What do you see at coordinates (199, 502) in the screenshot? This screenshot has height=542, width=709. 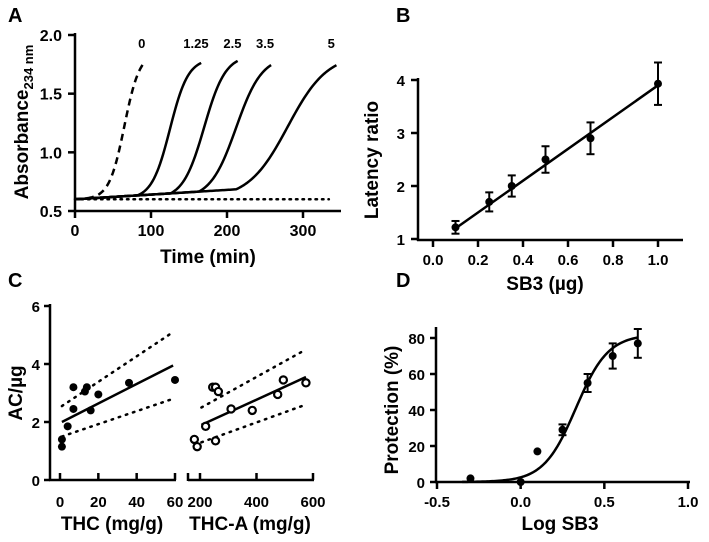 I see `c2-x-tick-label: 200` at bounding box center [199, 502].